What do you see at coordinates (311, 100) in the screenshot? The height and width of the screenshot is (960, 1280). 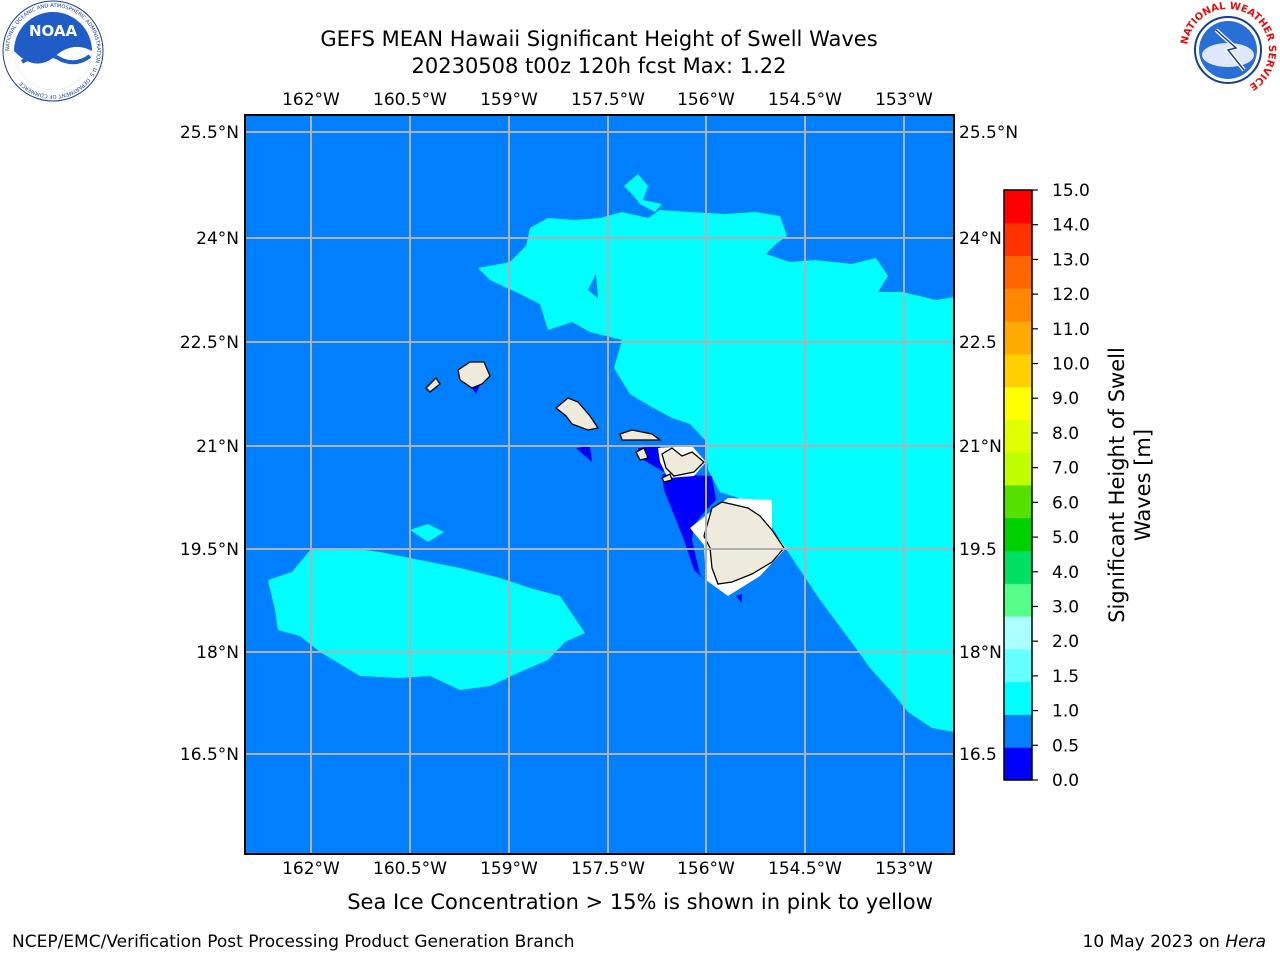 I see `lon-label-top: 162°W` at bounding box center [311, 100].